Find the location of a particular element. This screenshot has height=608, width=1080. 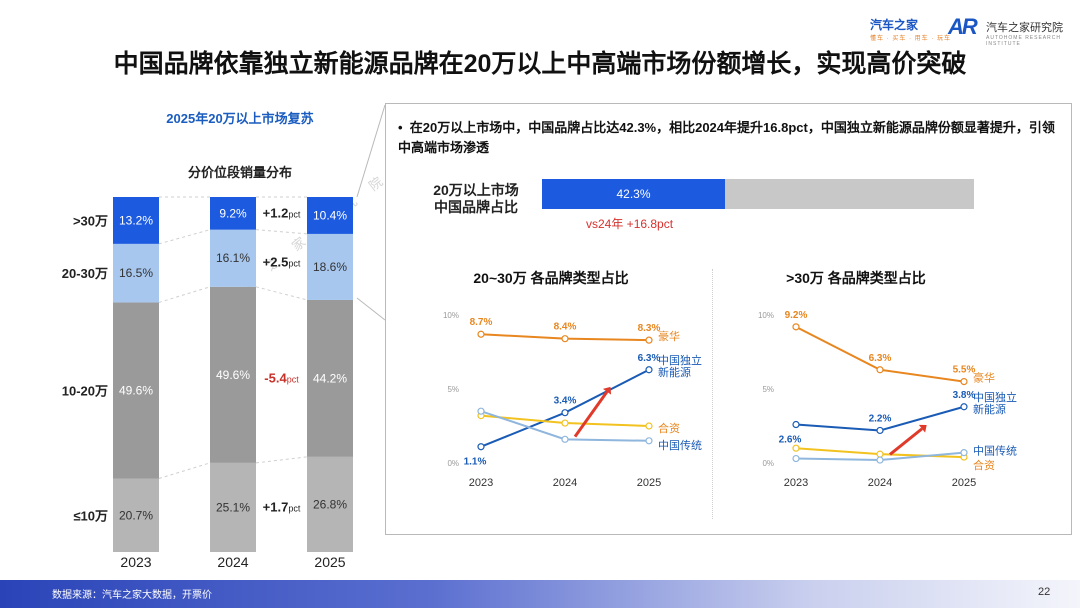

category-label: >30万 is located at coordinates (90, 220).